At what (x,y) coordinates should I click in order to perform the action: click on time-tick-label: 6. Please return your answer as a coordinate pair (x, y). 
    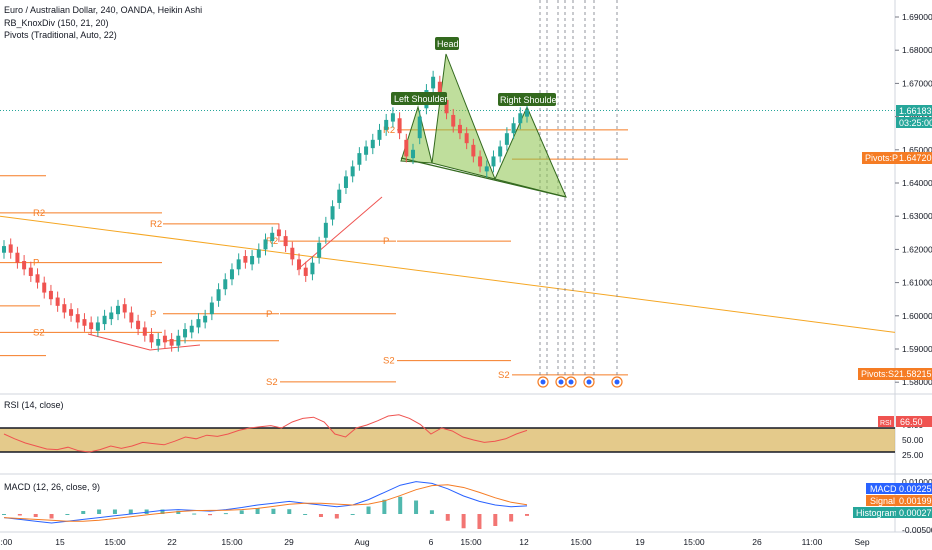
    Looking at the image, I should click on (431, 542).